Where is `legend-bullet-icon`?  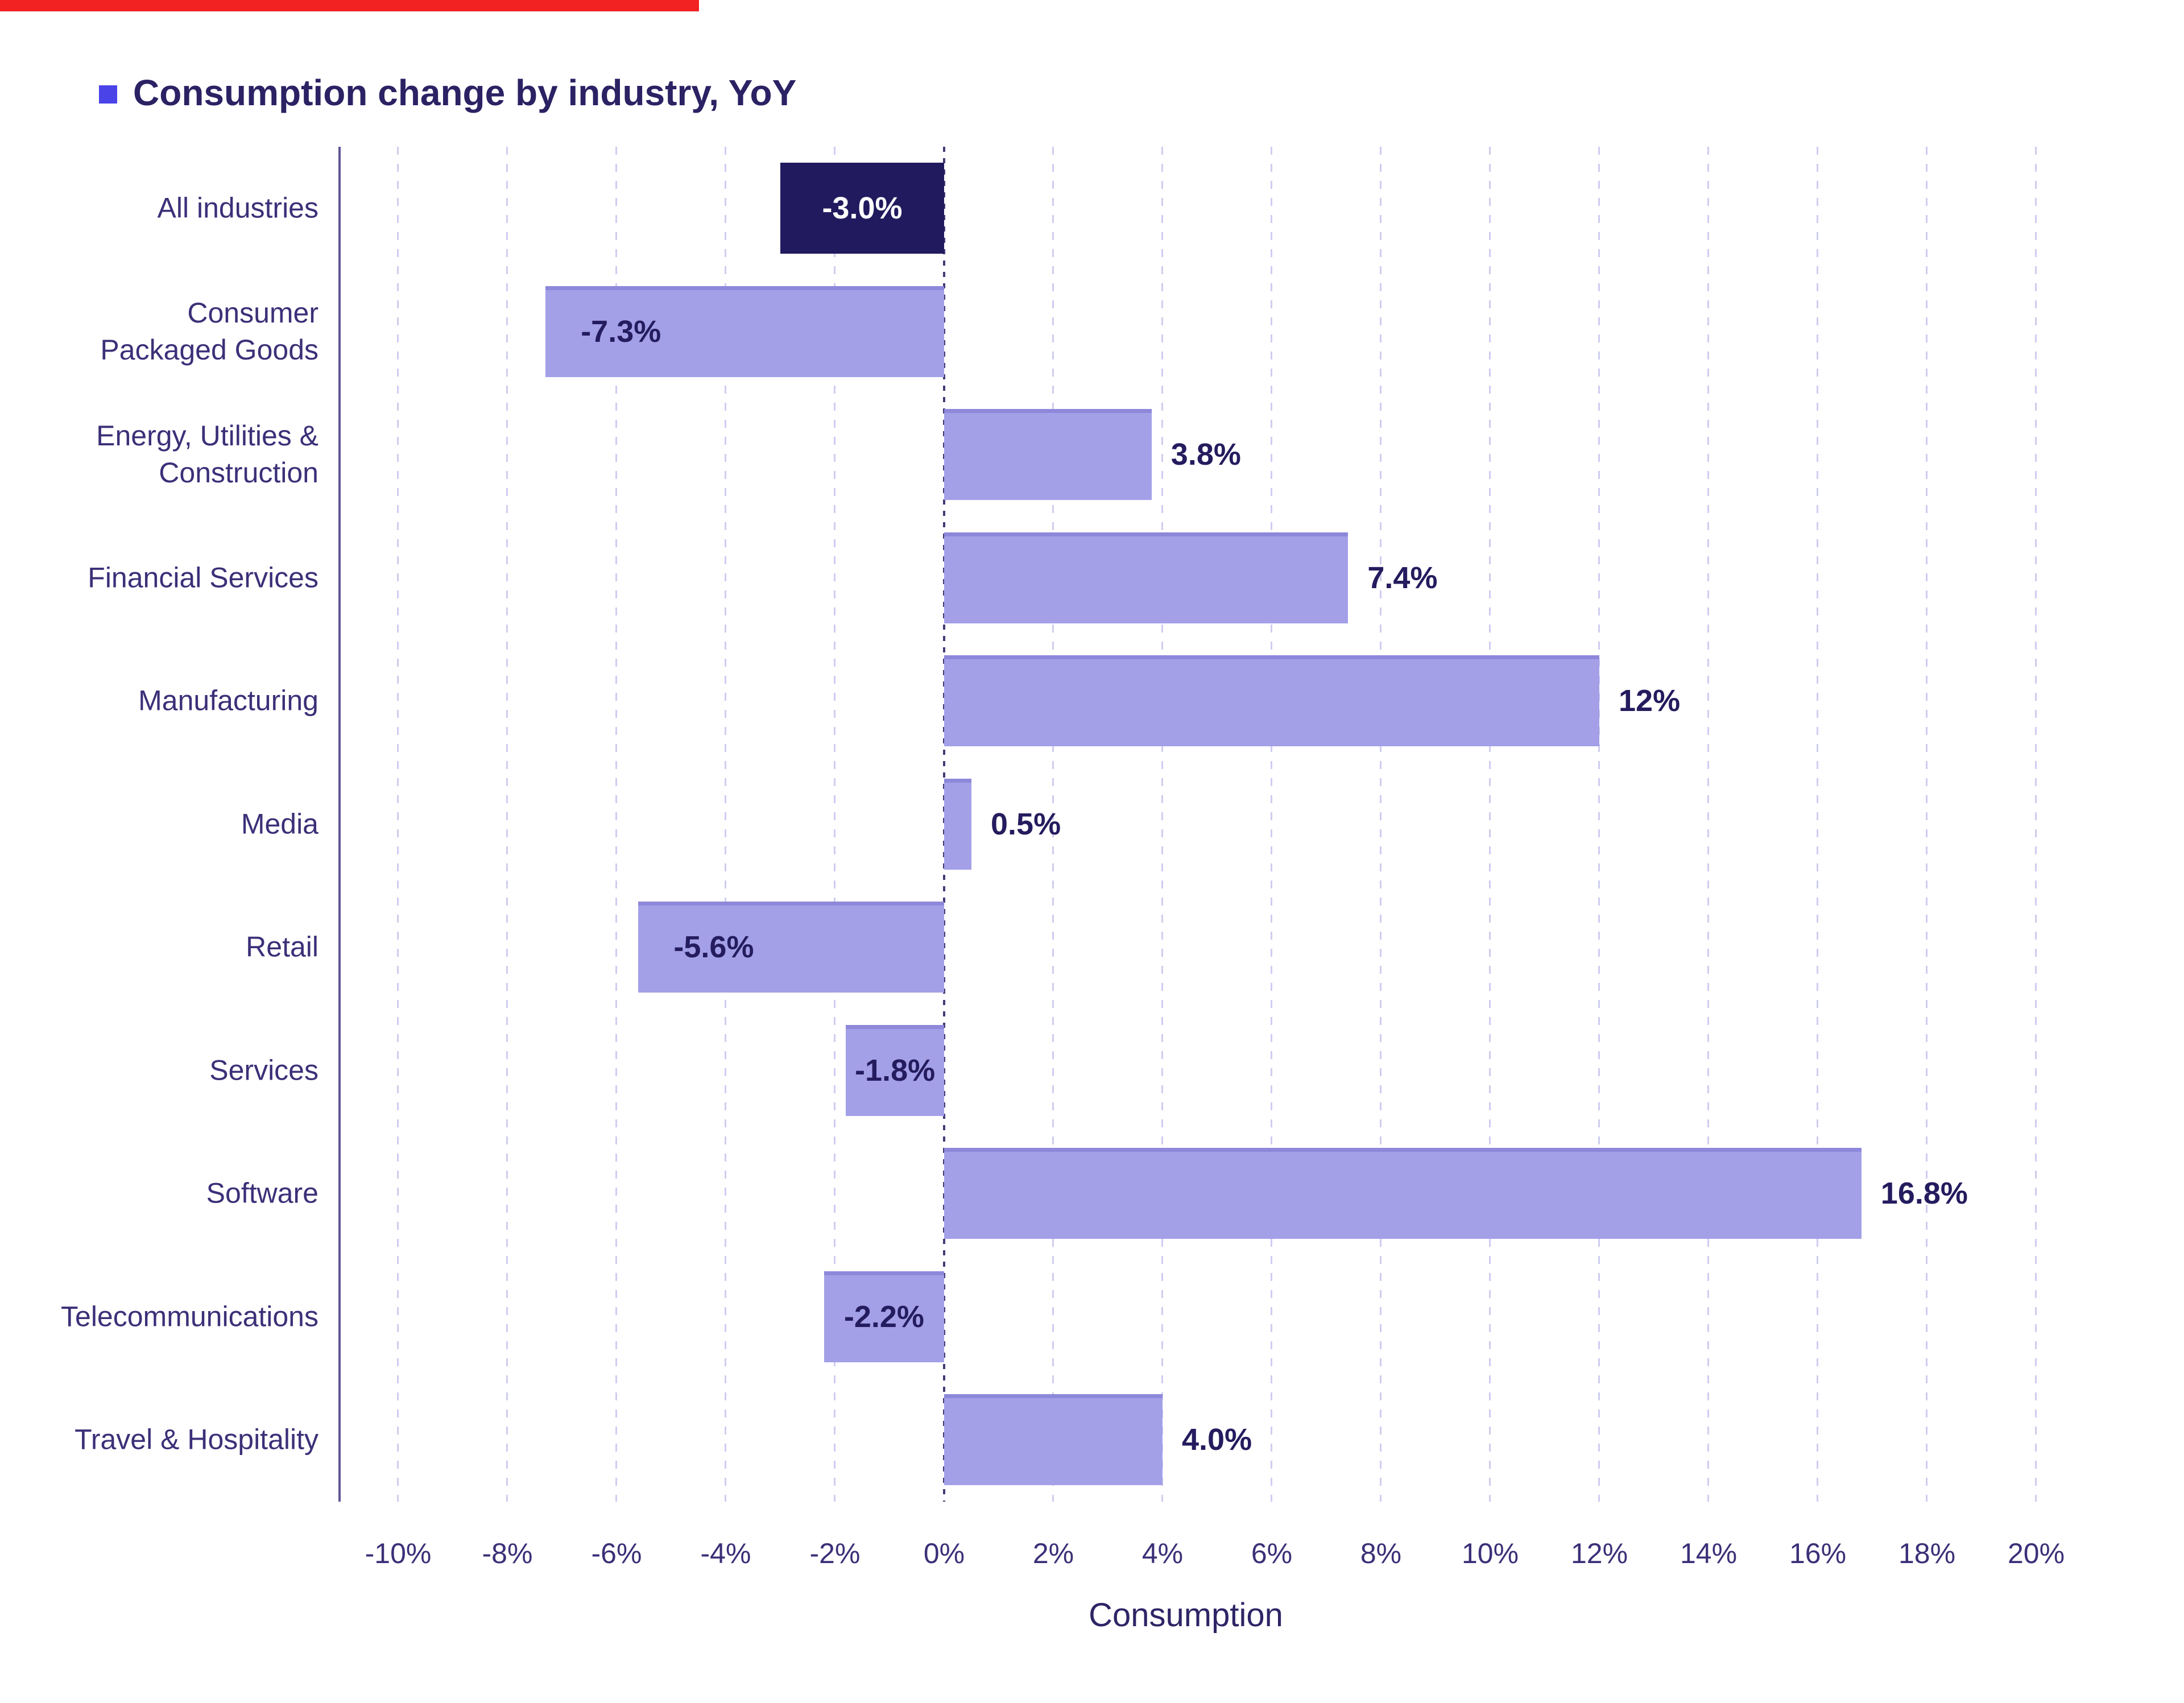 legend-bullet-icon is located at coordinates (108, 94).